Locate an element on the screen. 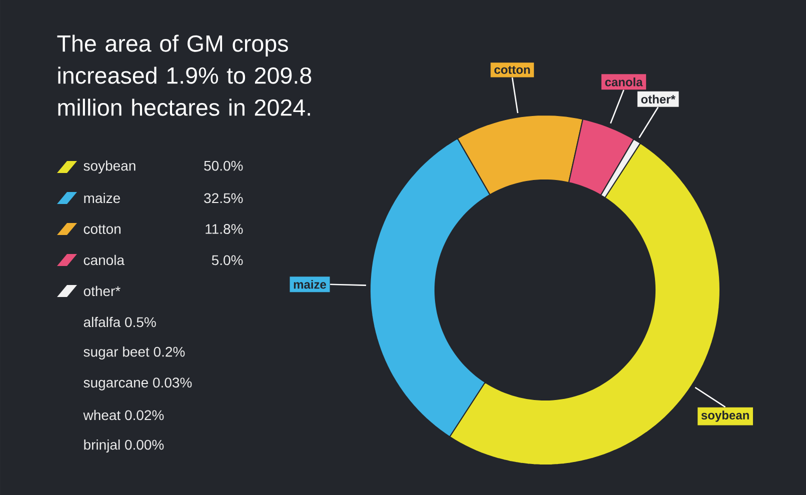 The width and height of the screenshot is (806, 495). slice-label: soybean is located at coordinates (725, 416).